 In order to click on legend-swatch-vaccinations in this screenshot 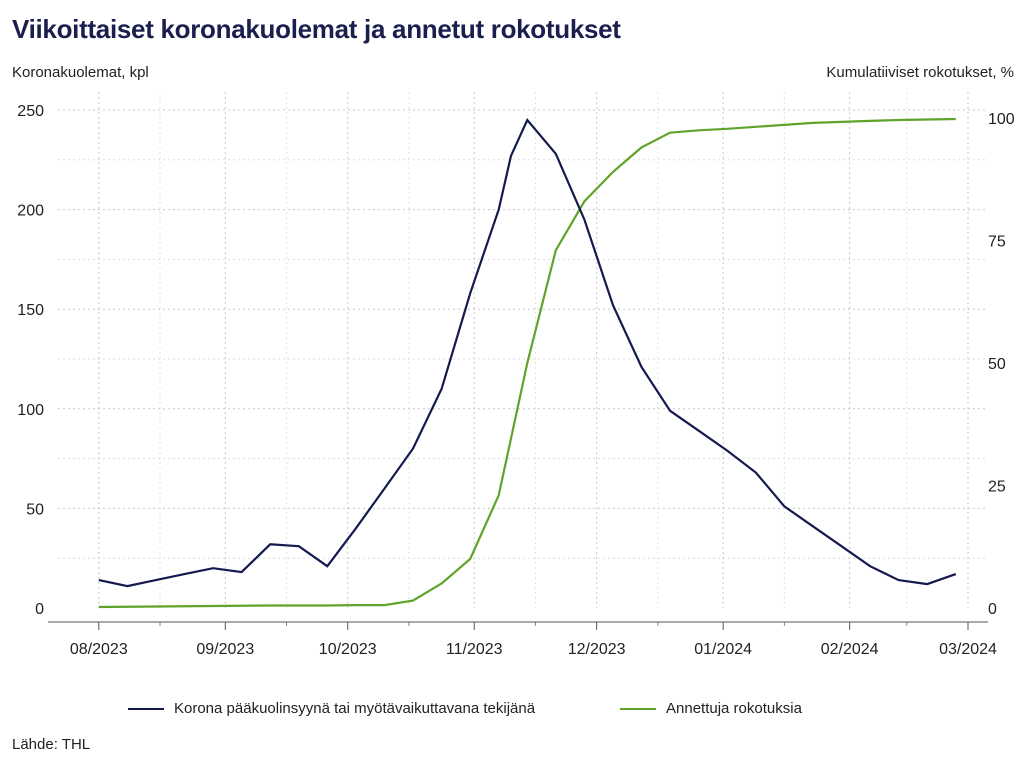, I will do `click(638, 709)`.